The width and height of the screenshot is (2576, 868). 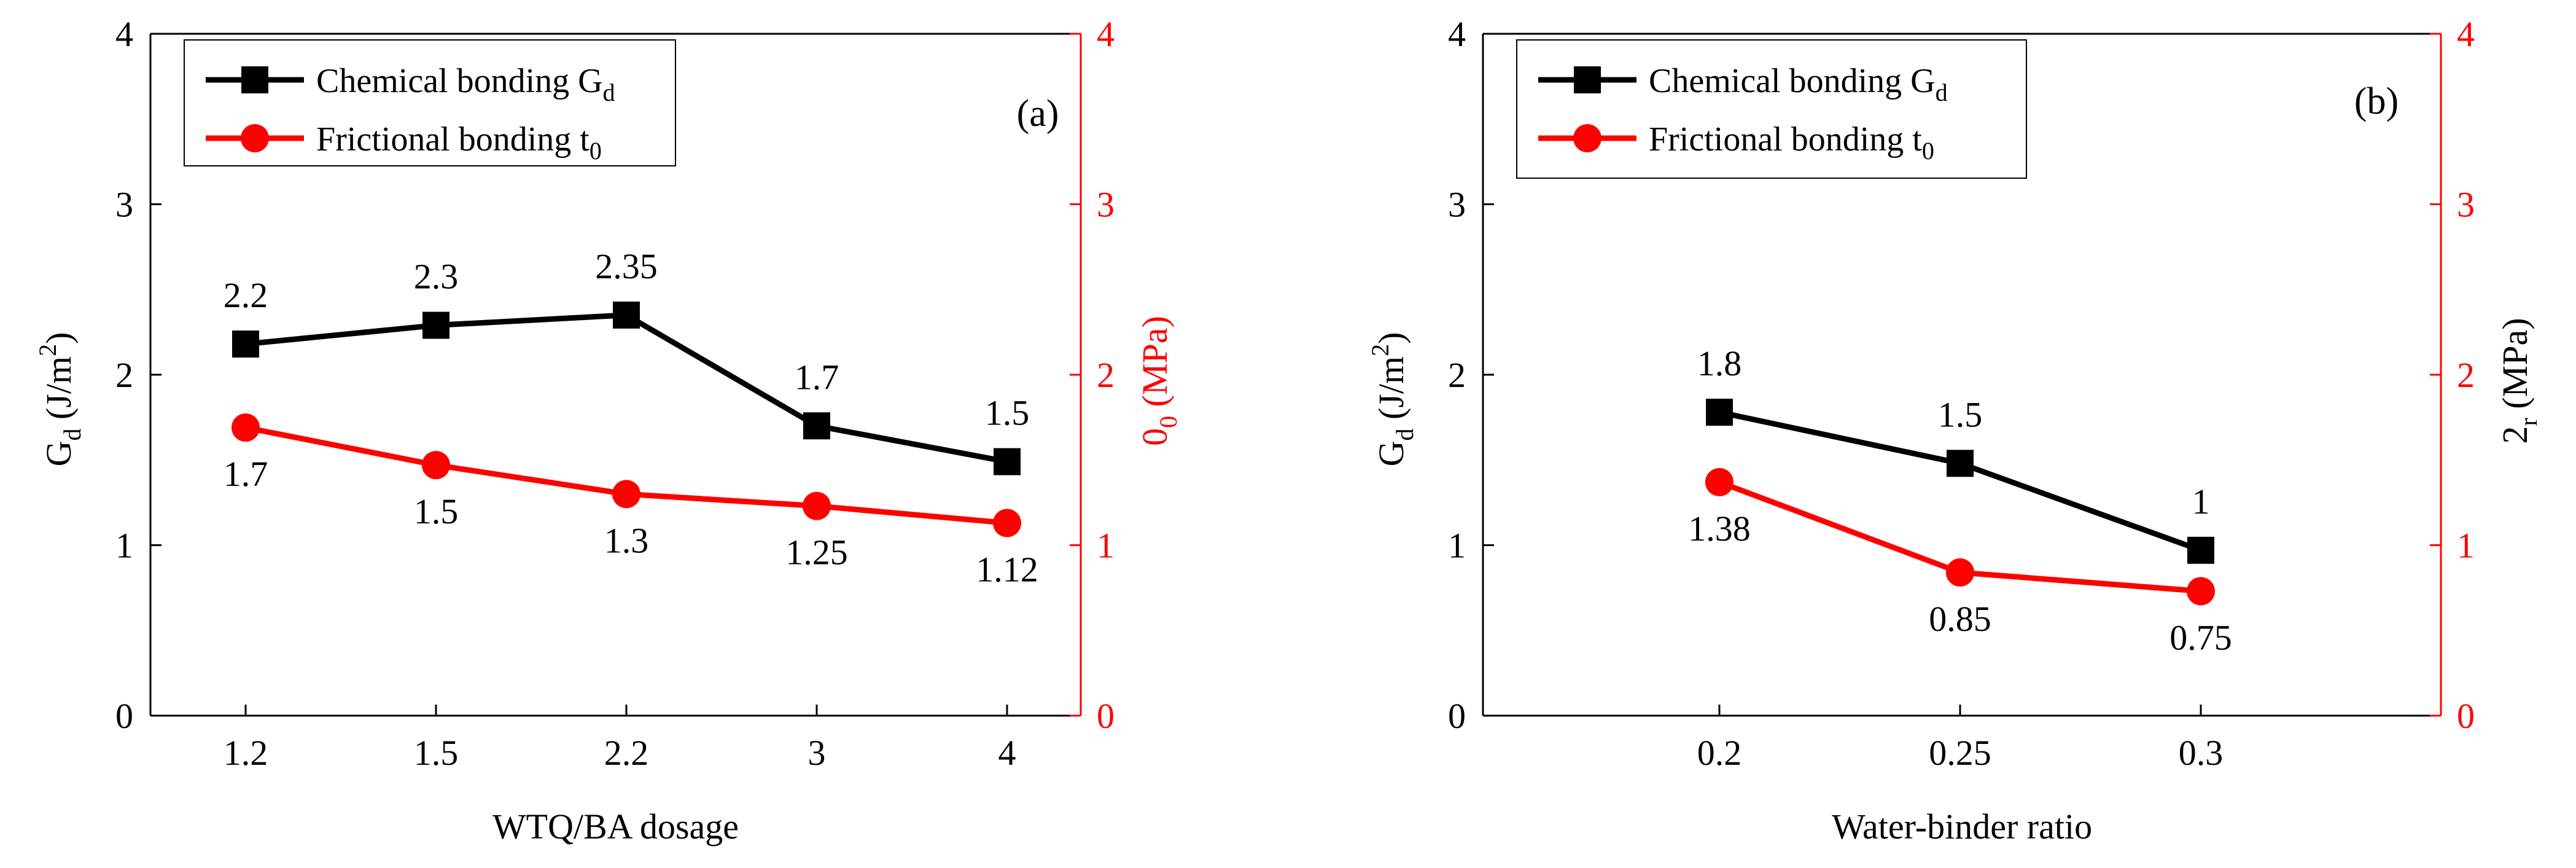 What do you see at coordinates (2376, 101) in the screenshot?
I see `panel-label: (b)` at bounding box center [2376, 101].